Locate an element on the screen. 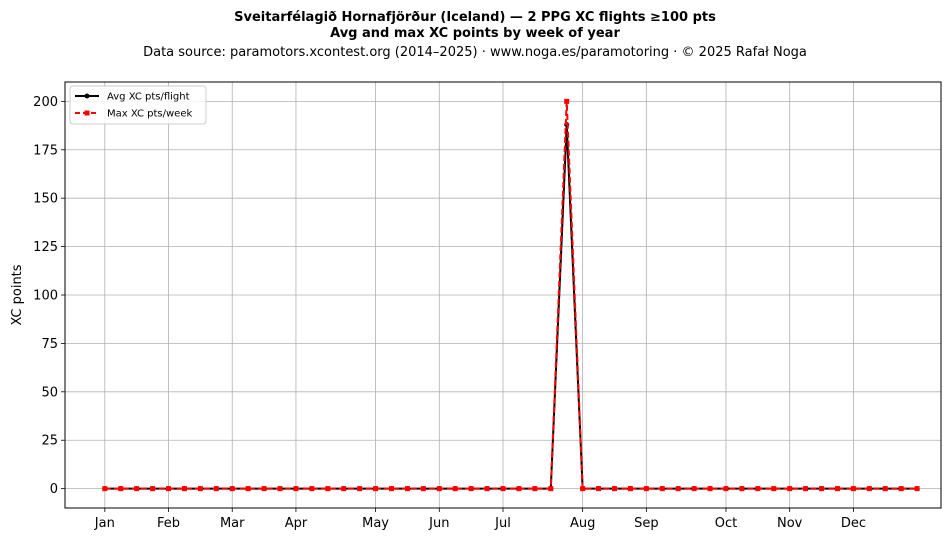 This screenshot has height=543, width=950. legend-marker-max is located at coordinates (87, 113).